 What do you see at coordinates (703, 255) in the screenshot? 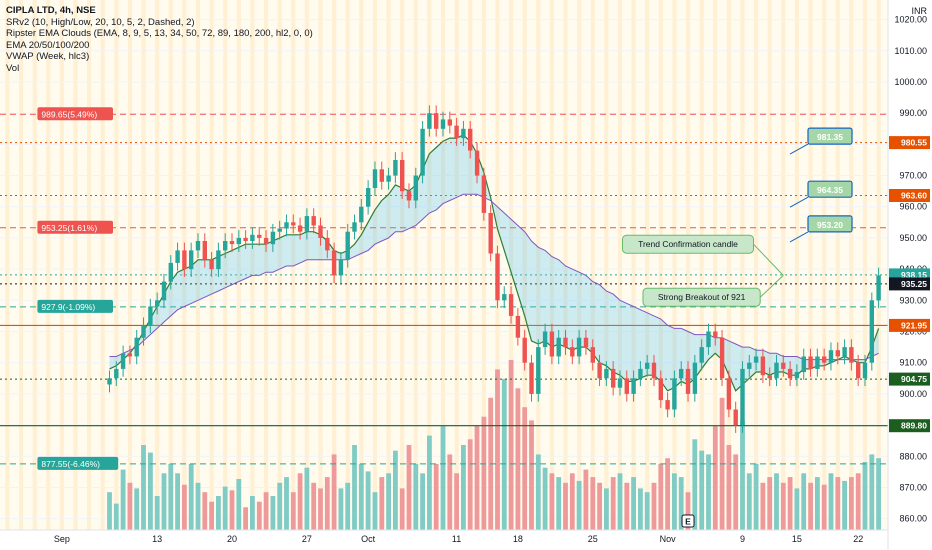
I see `annotation: Trend Confirmation candle` at bounding box center [703, 255].